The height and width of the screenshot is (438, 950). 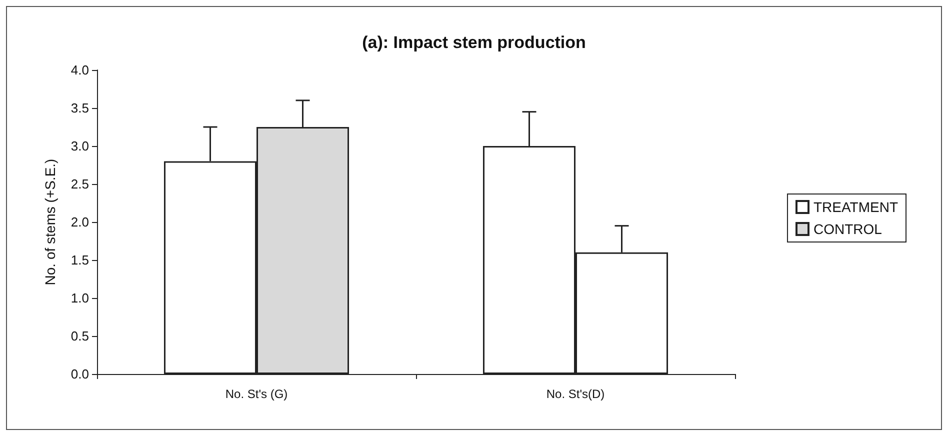 I want to click on y-tick-label: 3.5, so click(x=79, y=108).